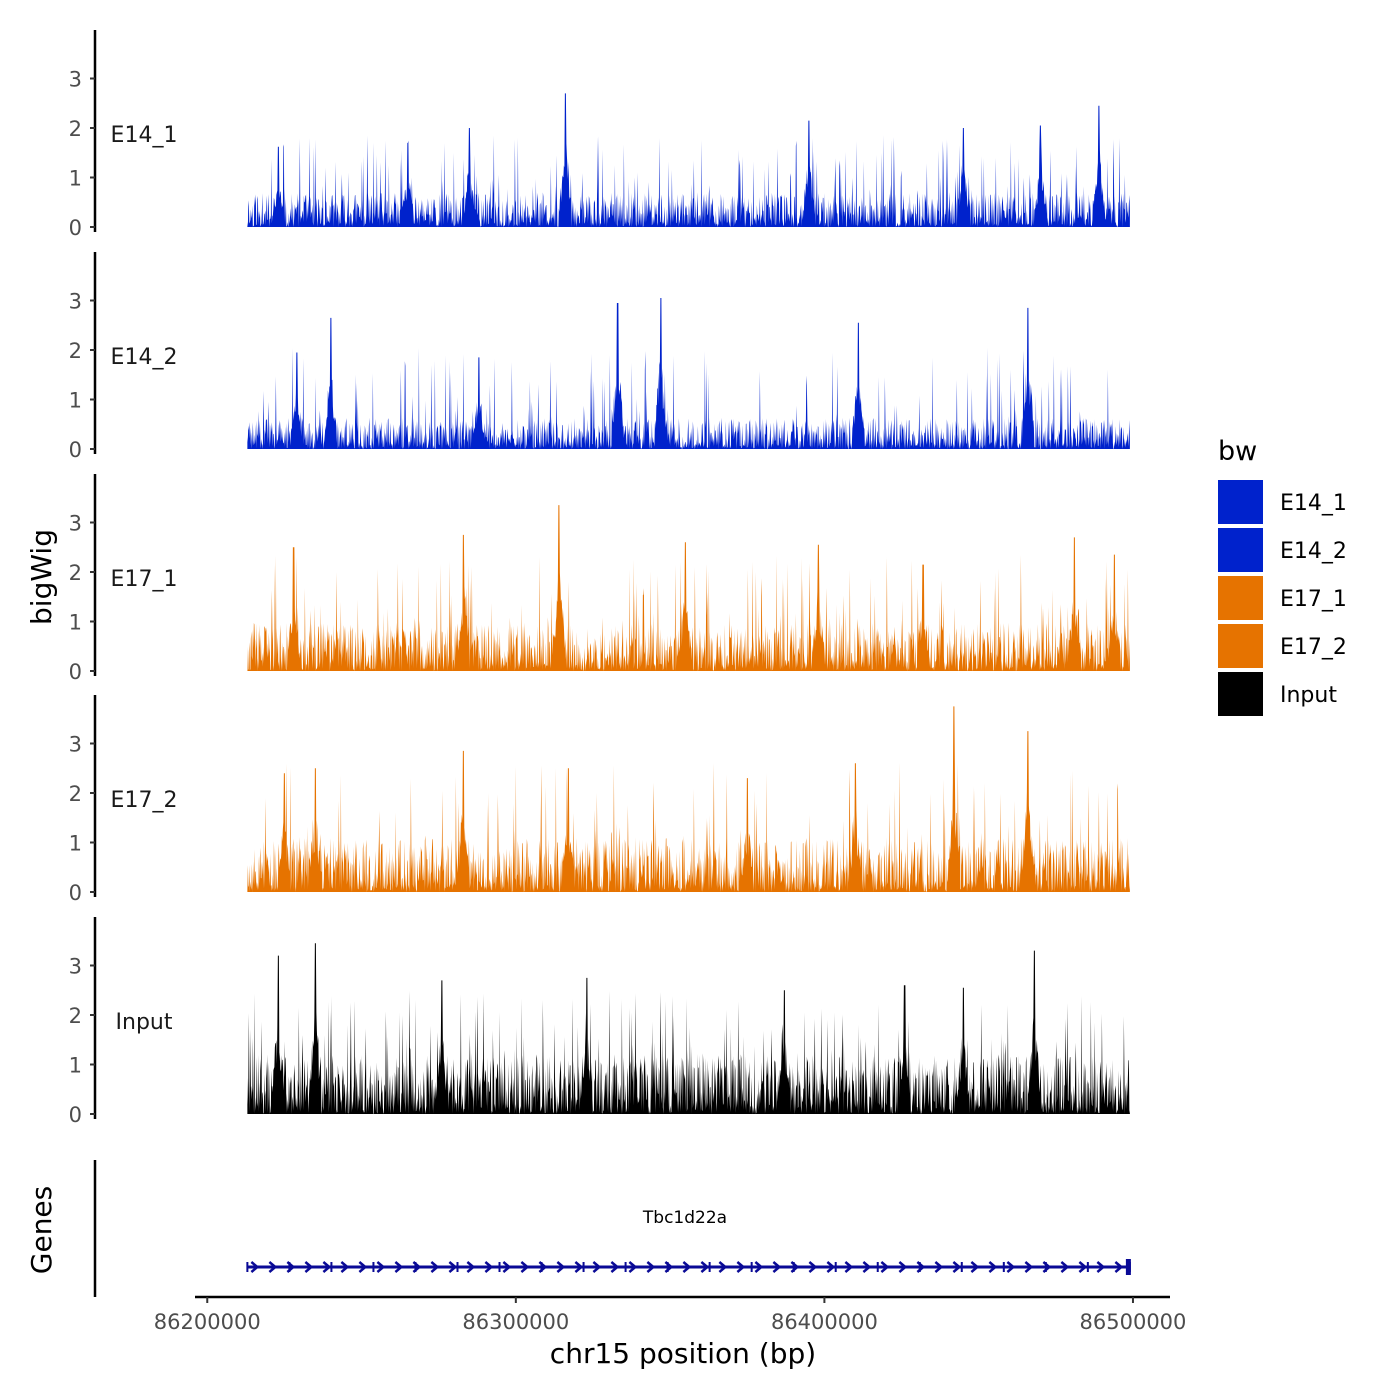  I want to click on legend-label: E17_2, so click(1313, 647).